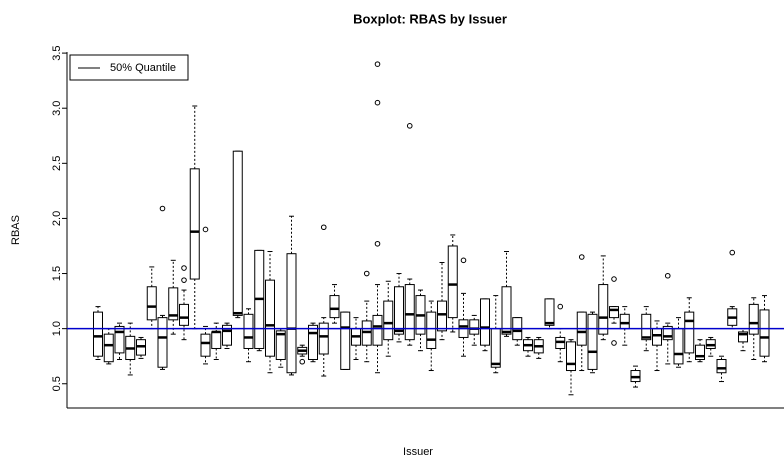 This screenshot has height=464, width=784. Describe the element at coordinates (143, 68) in the screenshot. I see `legend-label: 50% Quantile` at that location.